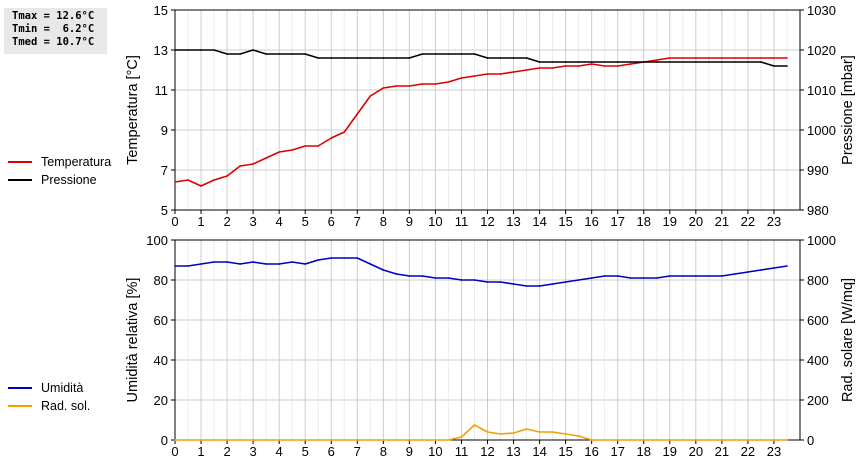 The image size is (860, 460). Describe the element at coordinates (59, 162) in the screenshot. I see `legend-item-temperatura: Temperatura` at that location.